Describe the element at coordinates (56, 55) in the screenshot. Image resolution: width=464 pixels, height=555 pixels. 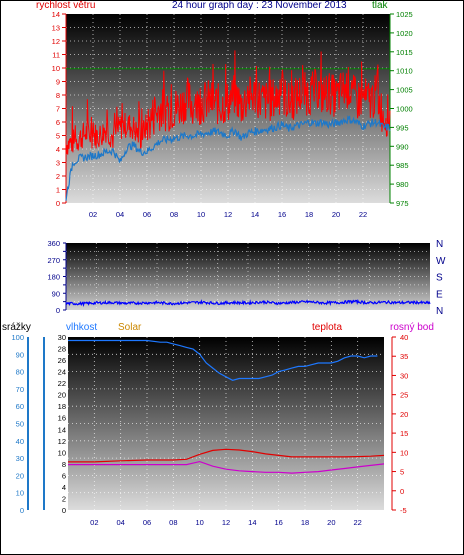
I see `wind-tick-label: 11` at that location.